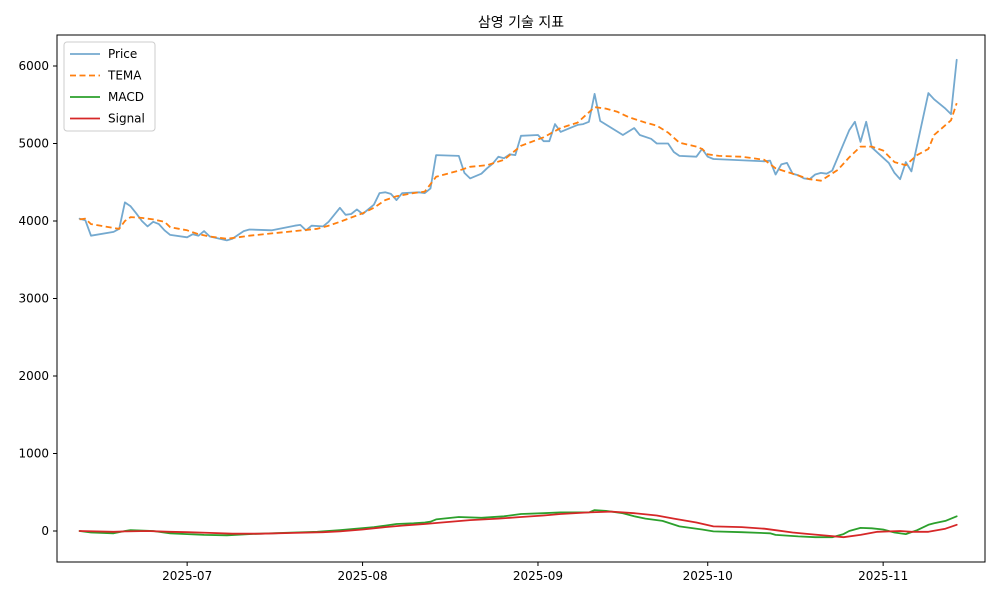 Image resolution: width=1000 pixels, height=600 pixels. Describe the element at coordinates (126, 97) in the screenshot. I see `legend-label: MACD` at that location.